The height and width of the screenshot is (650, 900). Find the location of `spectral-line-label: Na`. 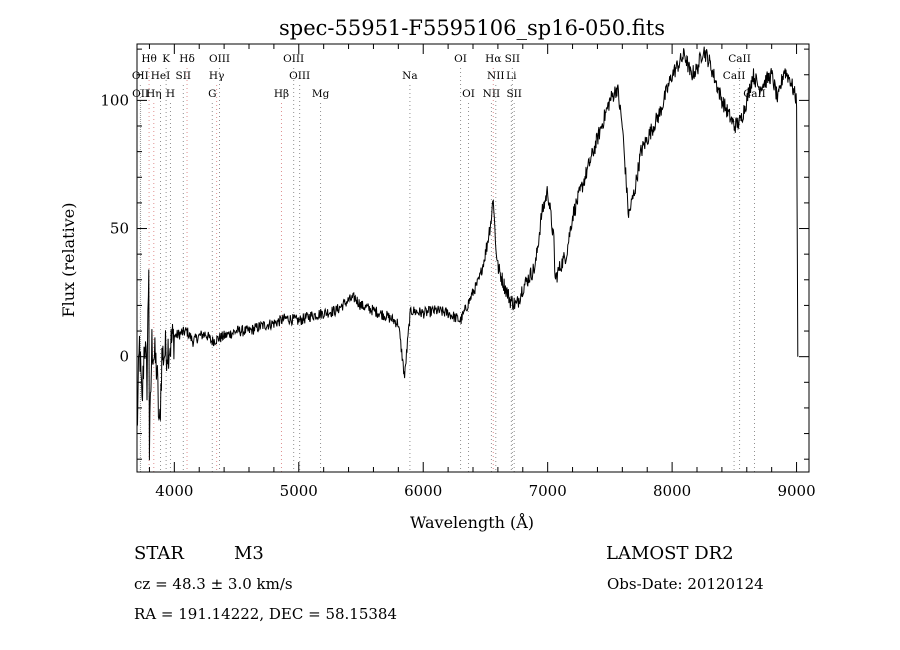

spectral-line-label: Na is located at coordinates (409, 76).